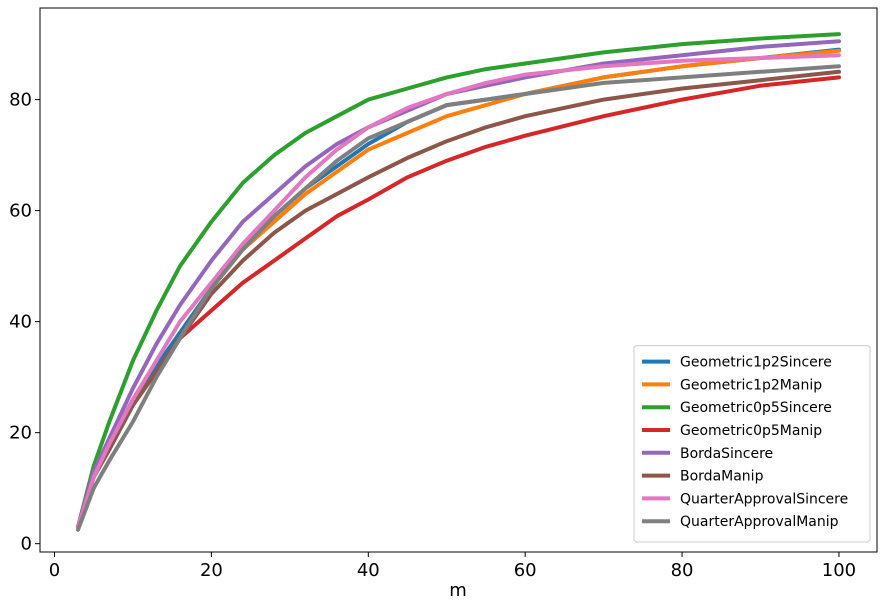  Describe the element at coordinates (211, 570) in the screenshot. I see `x-tick-label-1: 20` at that location.